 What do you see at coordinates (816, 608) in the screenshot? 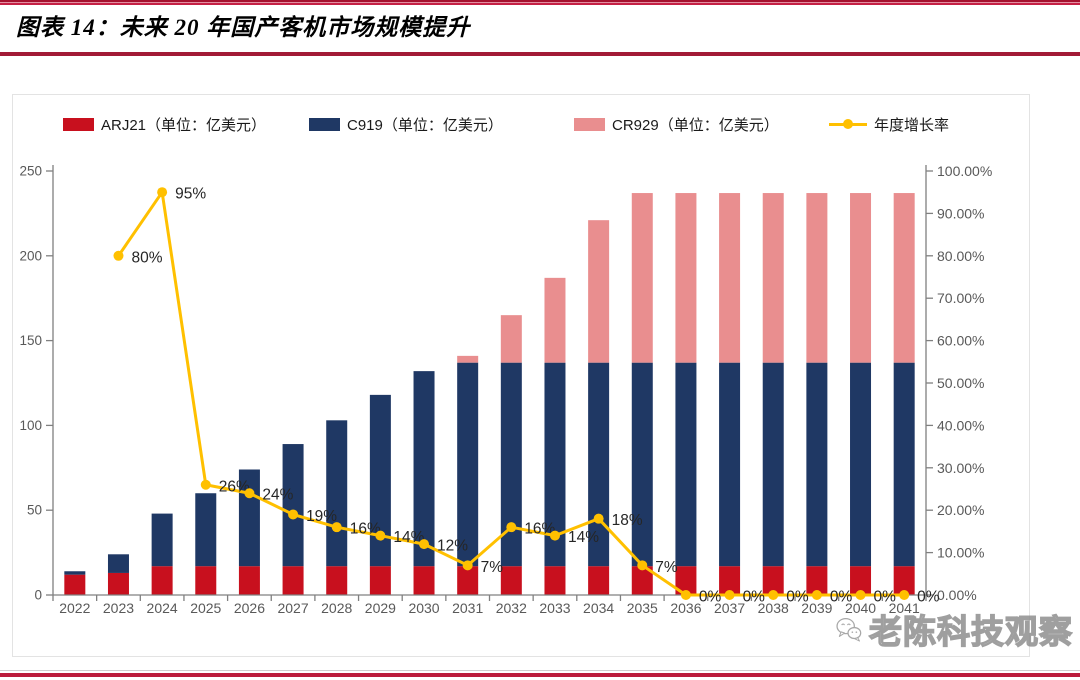
I see `x-axis-year-label: 2039` at bounding box center [816, 608].